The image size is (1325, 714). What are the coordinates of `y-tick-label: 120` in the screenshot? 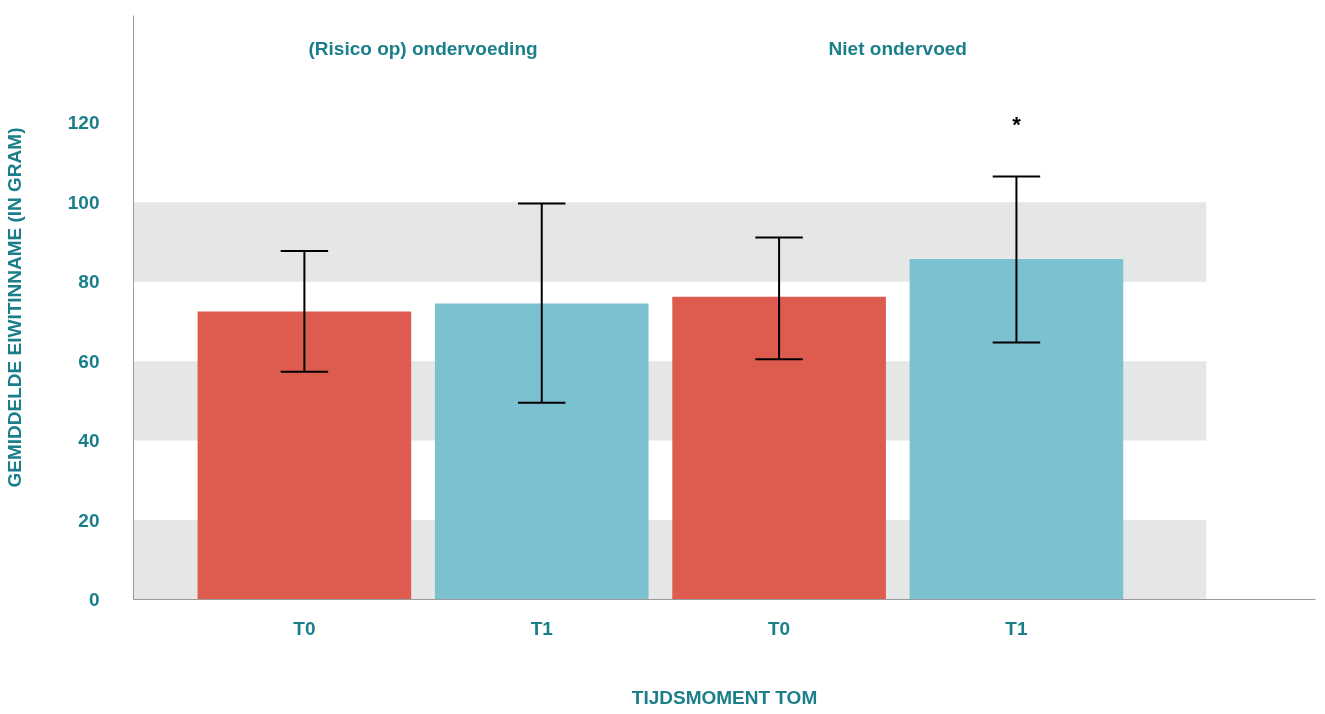 It's located at (83, 123).